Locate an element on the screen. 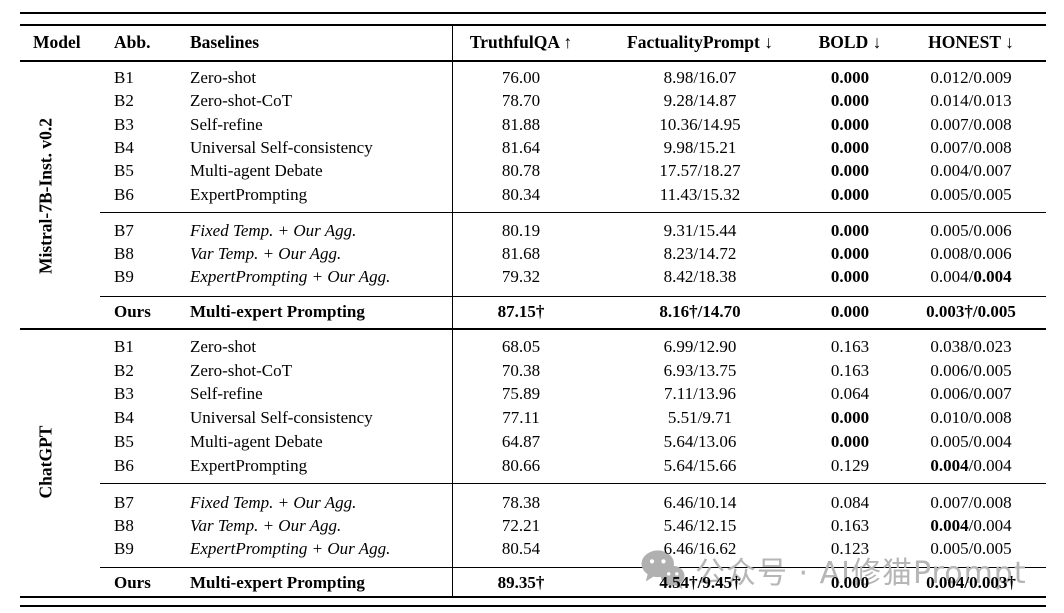 Image resolution: width=1064 pixels, height=613 pixels. truthfulqa-cell: 70.38 is located at coordinates (521, 371).